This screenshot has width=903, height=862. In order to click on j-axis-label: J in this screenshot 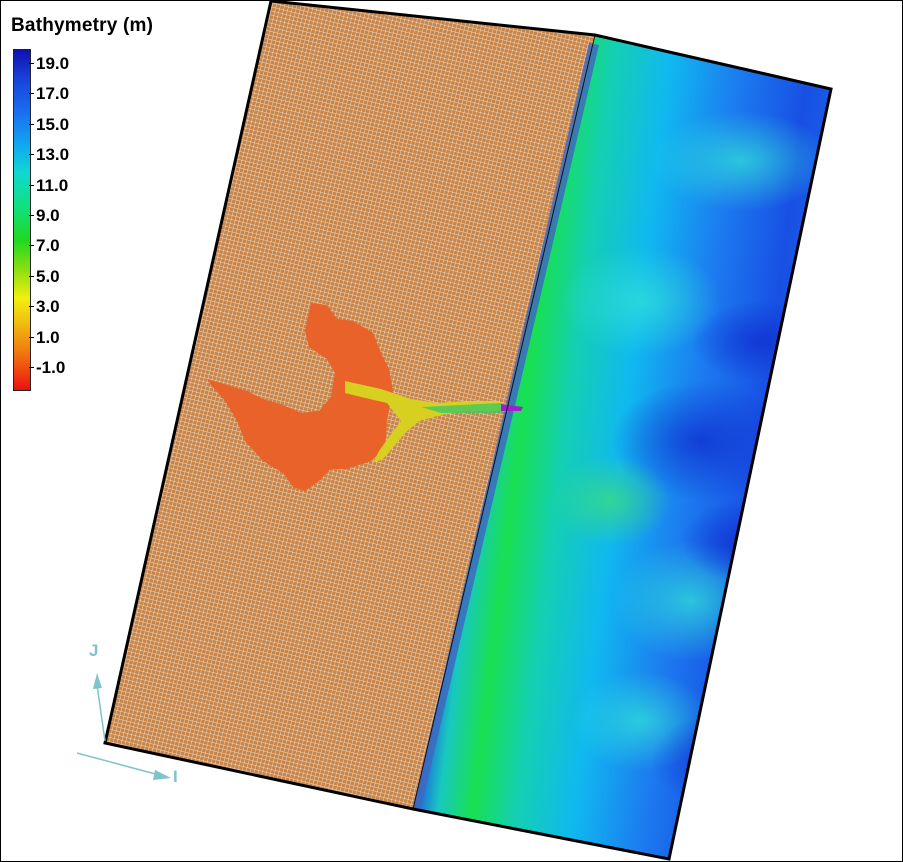, I will do `click(94, 650)`.